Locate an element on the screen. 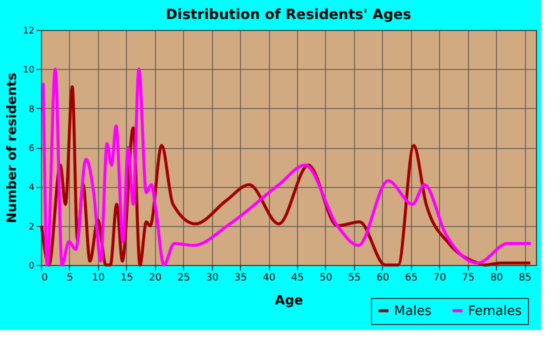 The width and height of the screenshot is (560, 353). y-tick-label: 2 is located at coordinates (31, 227).